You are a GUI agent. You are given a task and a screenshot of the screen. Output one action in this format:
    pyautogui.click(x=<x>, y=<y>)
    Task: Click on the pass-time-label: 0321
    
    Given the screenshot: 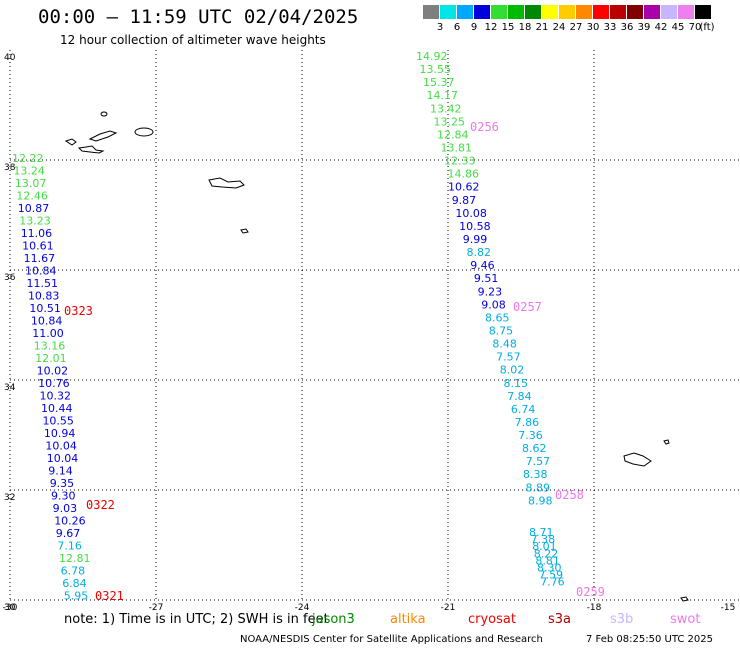 What is the action you would take?
    pyautogui.click(x=109, y=596)
    